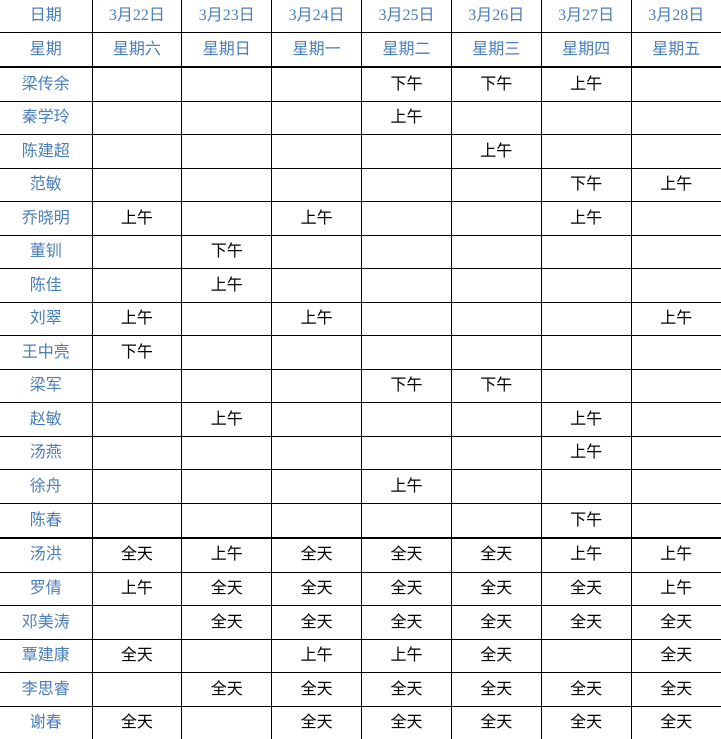 The width and height of the screenshot is (721, 739). I want to click on person-name-cell: 罗倩, so click(46, 589).